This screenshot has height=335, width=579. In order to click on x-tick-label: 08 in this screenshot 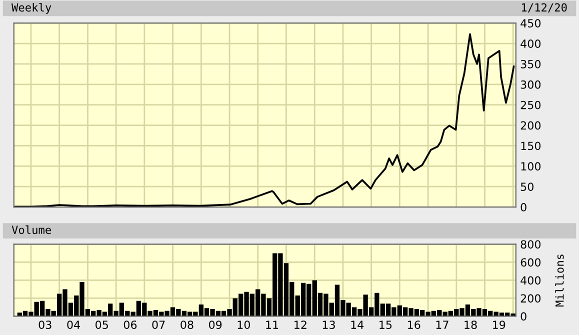, I will do `click(187, 325)`.